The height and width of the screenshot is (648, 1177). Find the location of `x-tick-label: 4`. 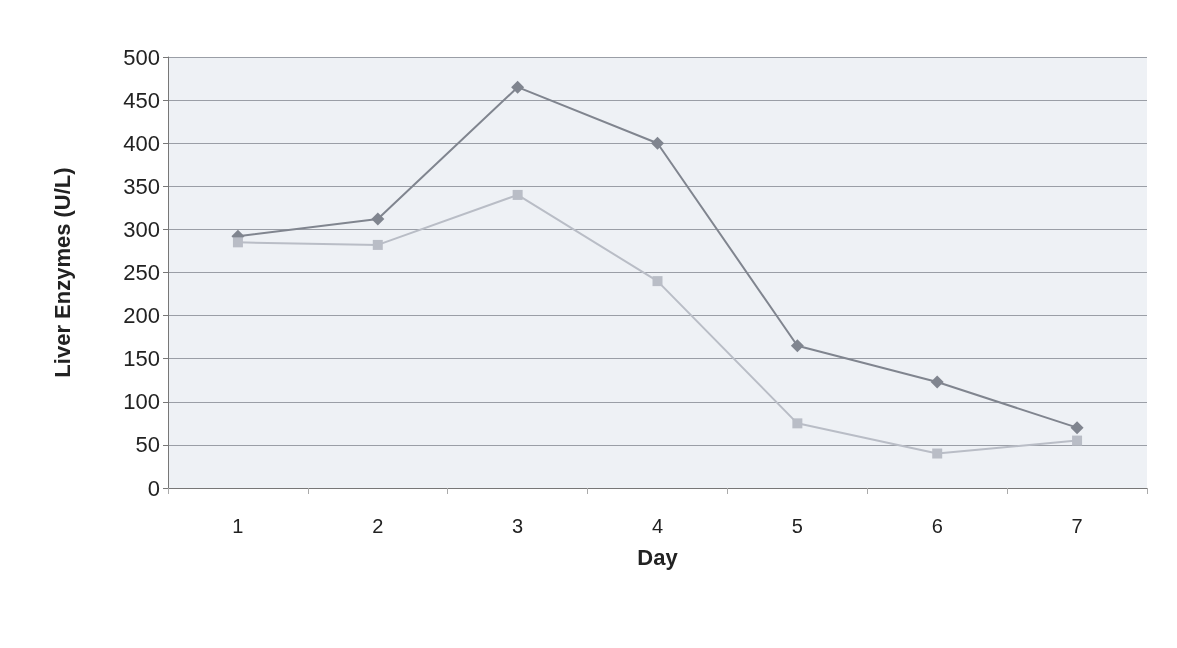

x-tick-label: 4 is located at coordinates (657, 526).